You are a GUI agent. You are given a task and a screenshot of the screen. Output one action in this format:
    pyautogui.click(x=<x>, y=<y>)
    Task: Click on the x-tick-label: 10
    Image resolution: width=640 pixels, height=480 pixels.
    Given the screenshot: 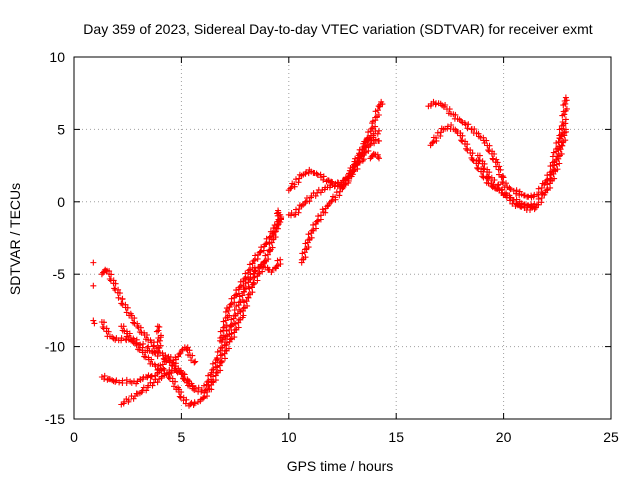 What is the action you would take?
    pyautogui.click(x=289, y=437)
    